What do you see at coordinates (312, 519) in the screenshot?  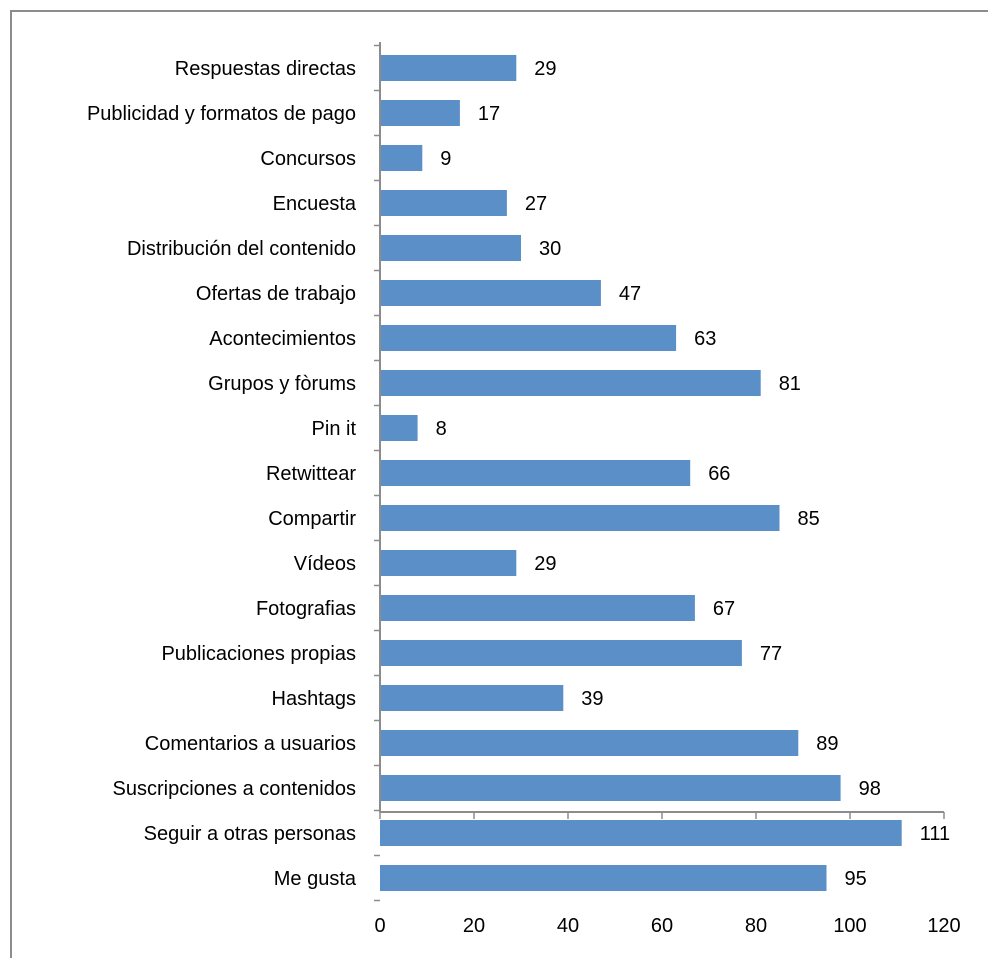 I see `category-label: Compartir` at bounding box center [312, 519].